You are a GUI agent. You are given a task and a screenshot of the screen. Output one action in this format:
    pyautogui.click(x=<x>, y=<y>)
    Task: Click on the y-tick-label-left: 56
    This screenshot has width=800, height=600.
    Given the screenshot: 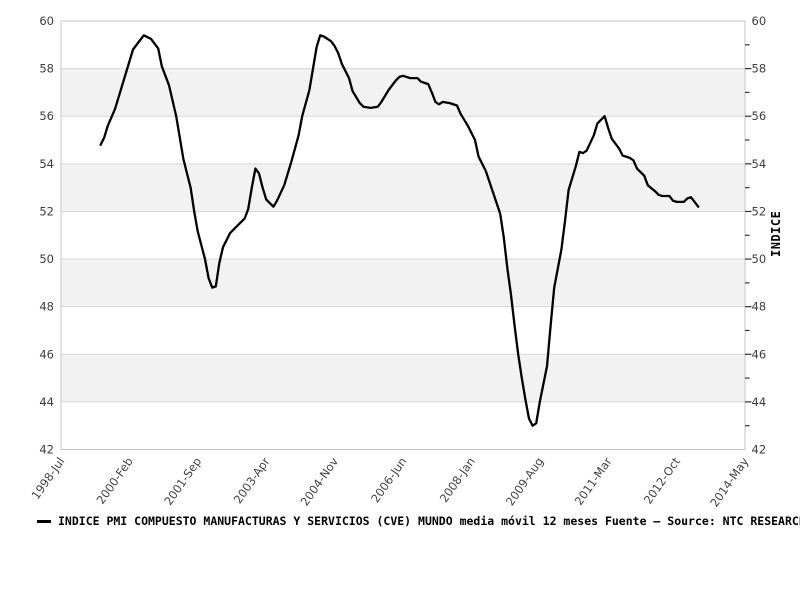 What is the action you would take?
    pyautogui.click(x=46, y=116)
    